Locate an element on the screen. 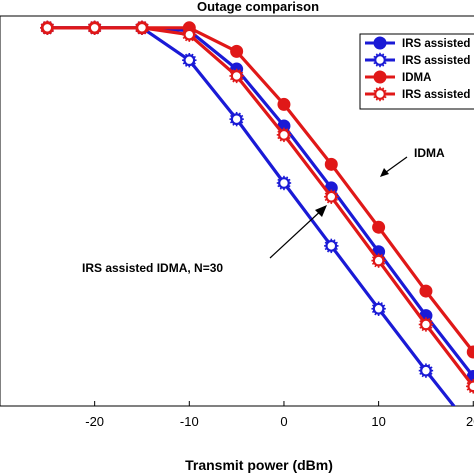 This screenshot has width=474, height=474. chart-title: Outage comparison is located at coordinates (258, 7).